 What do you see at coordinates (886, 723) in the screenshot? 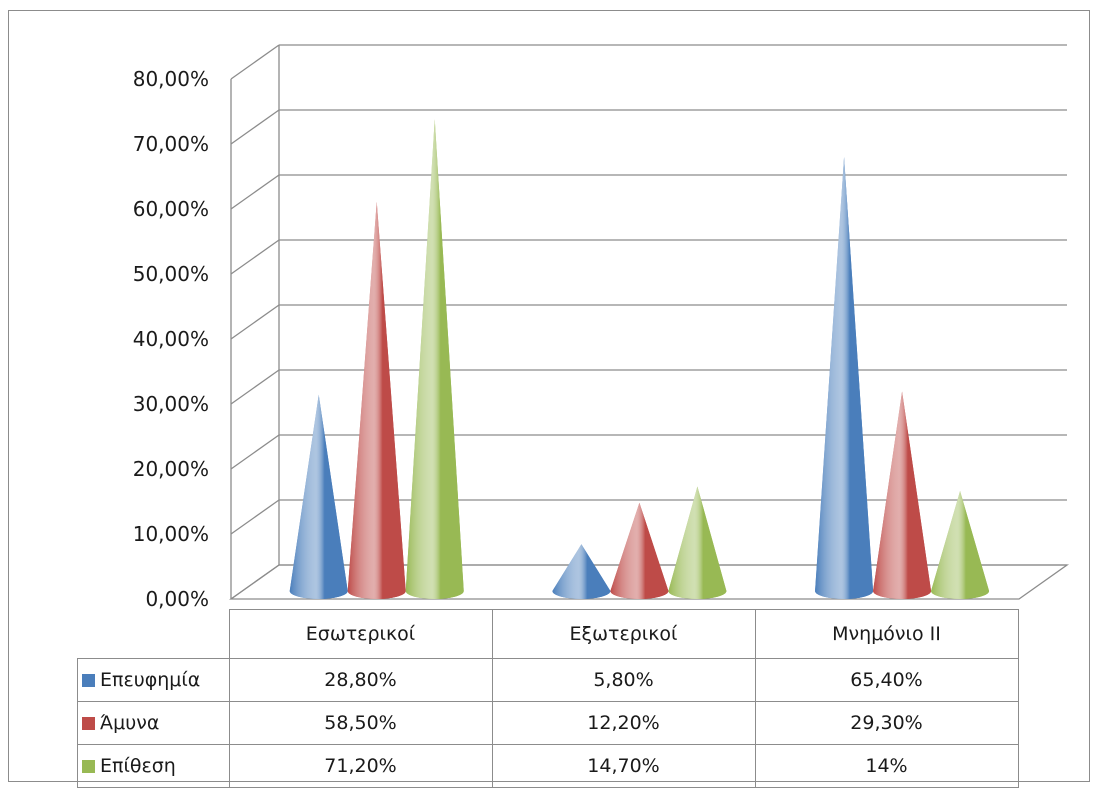
I see `data-label: 29,30%` at bounding box center [886, 723].